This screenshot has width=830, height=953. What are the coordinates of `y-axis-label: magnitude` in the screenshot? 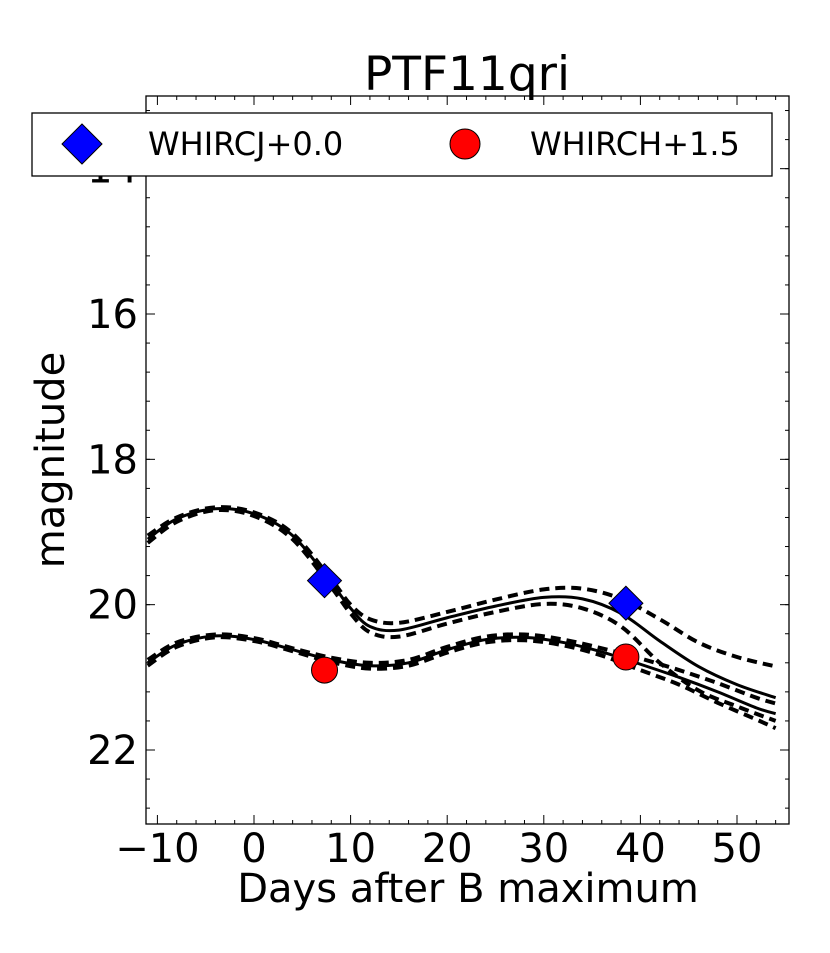 It's located at (51, 460).